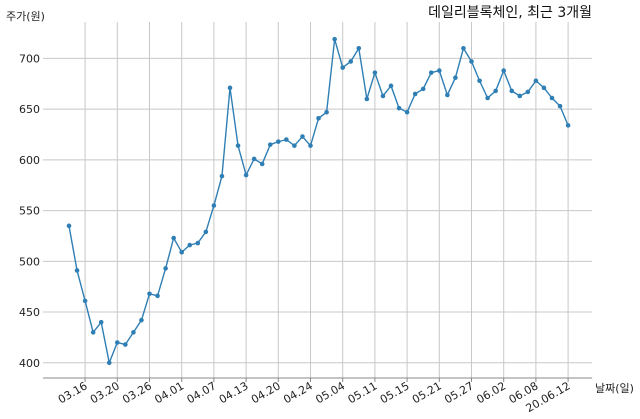  Describe the element at coordinates (330, 392) in the screenshot. I see `x-tick-label: 05.04` at that location.